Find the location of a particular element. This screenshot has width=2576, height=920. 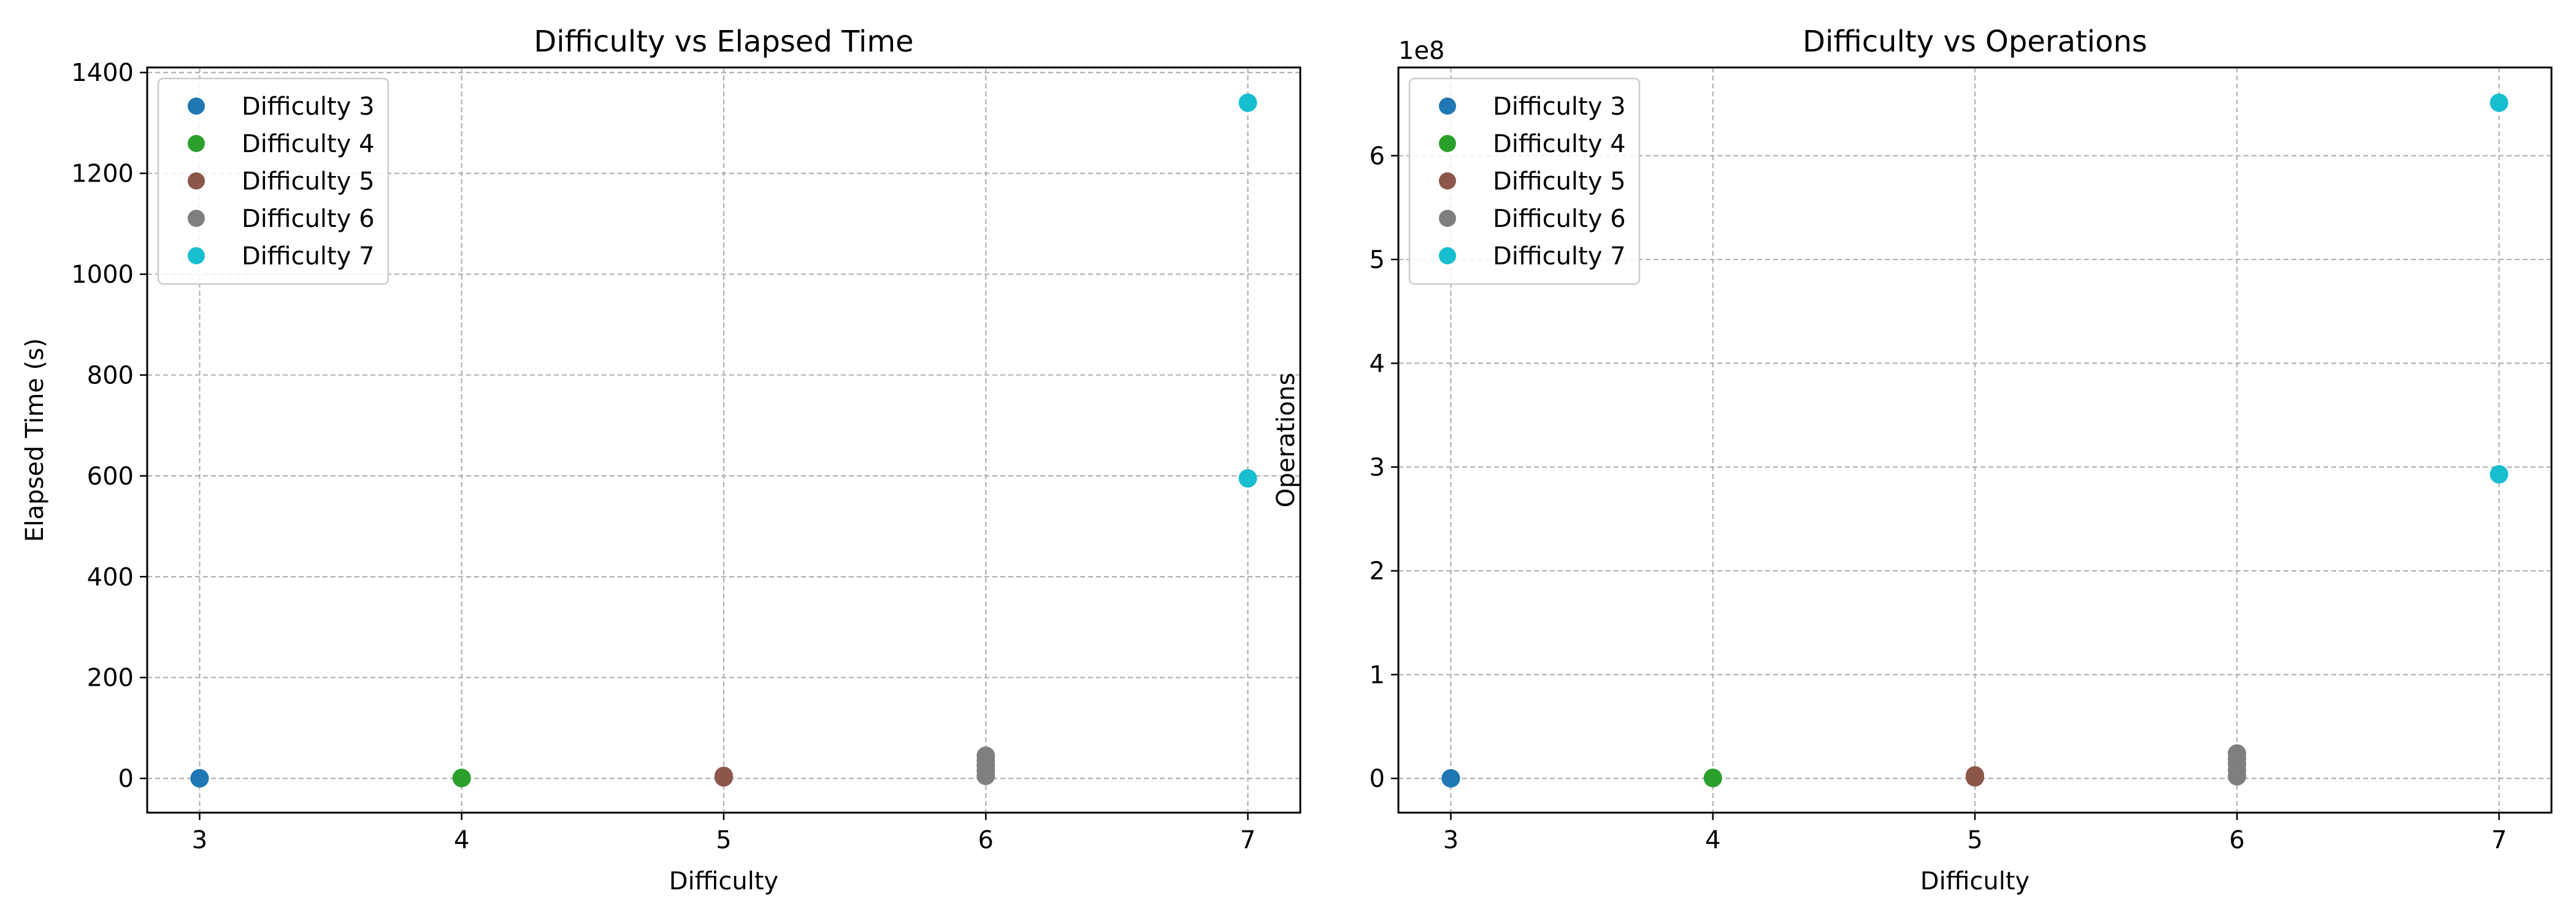

y-tick-label: 6 is located at coordinates (1377, 156).